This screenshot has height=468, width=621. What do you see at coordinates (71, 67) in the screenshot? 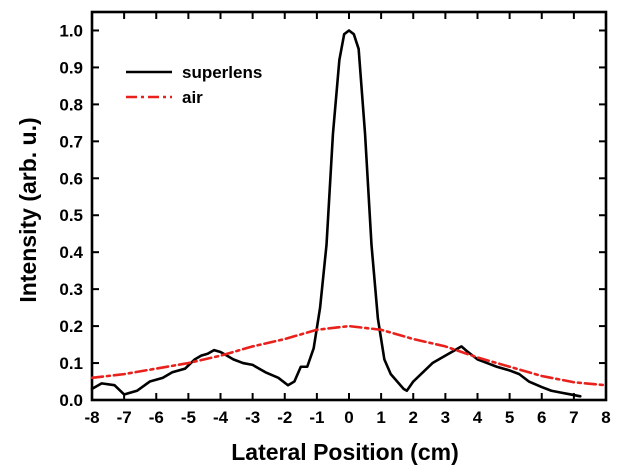
I see `y-tick-label: 0.9` at bounding box center [71, 67].